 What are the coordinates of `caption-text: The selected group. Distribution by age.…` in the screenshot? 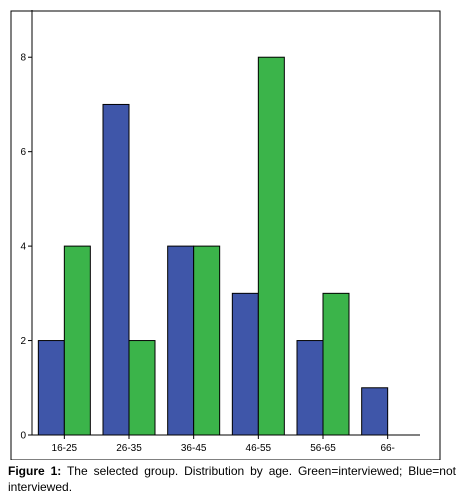 It's located at (232, 479).